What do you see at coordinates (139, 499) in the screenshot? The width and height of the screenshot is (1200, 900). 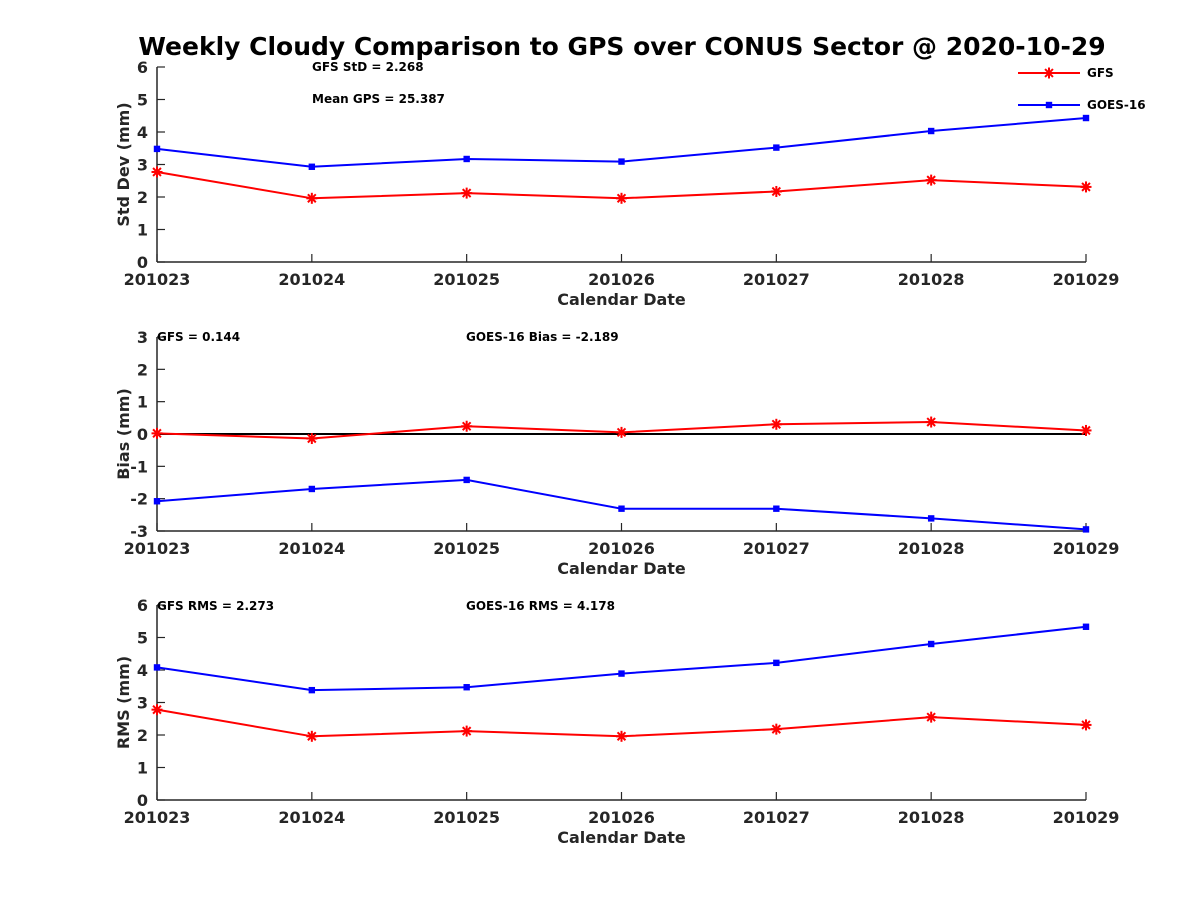 I see `y-tick-label: -2` at bounding box center [139, 499].